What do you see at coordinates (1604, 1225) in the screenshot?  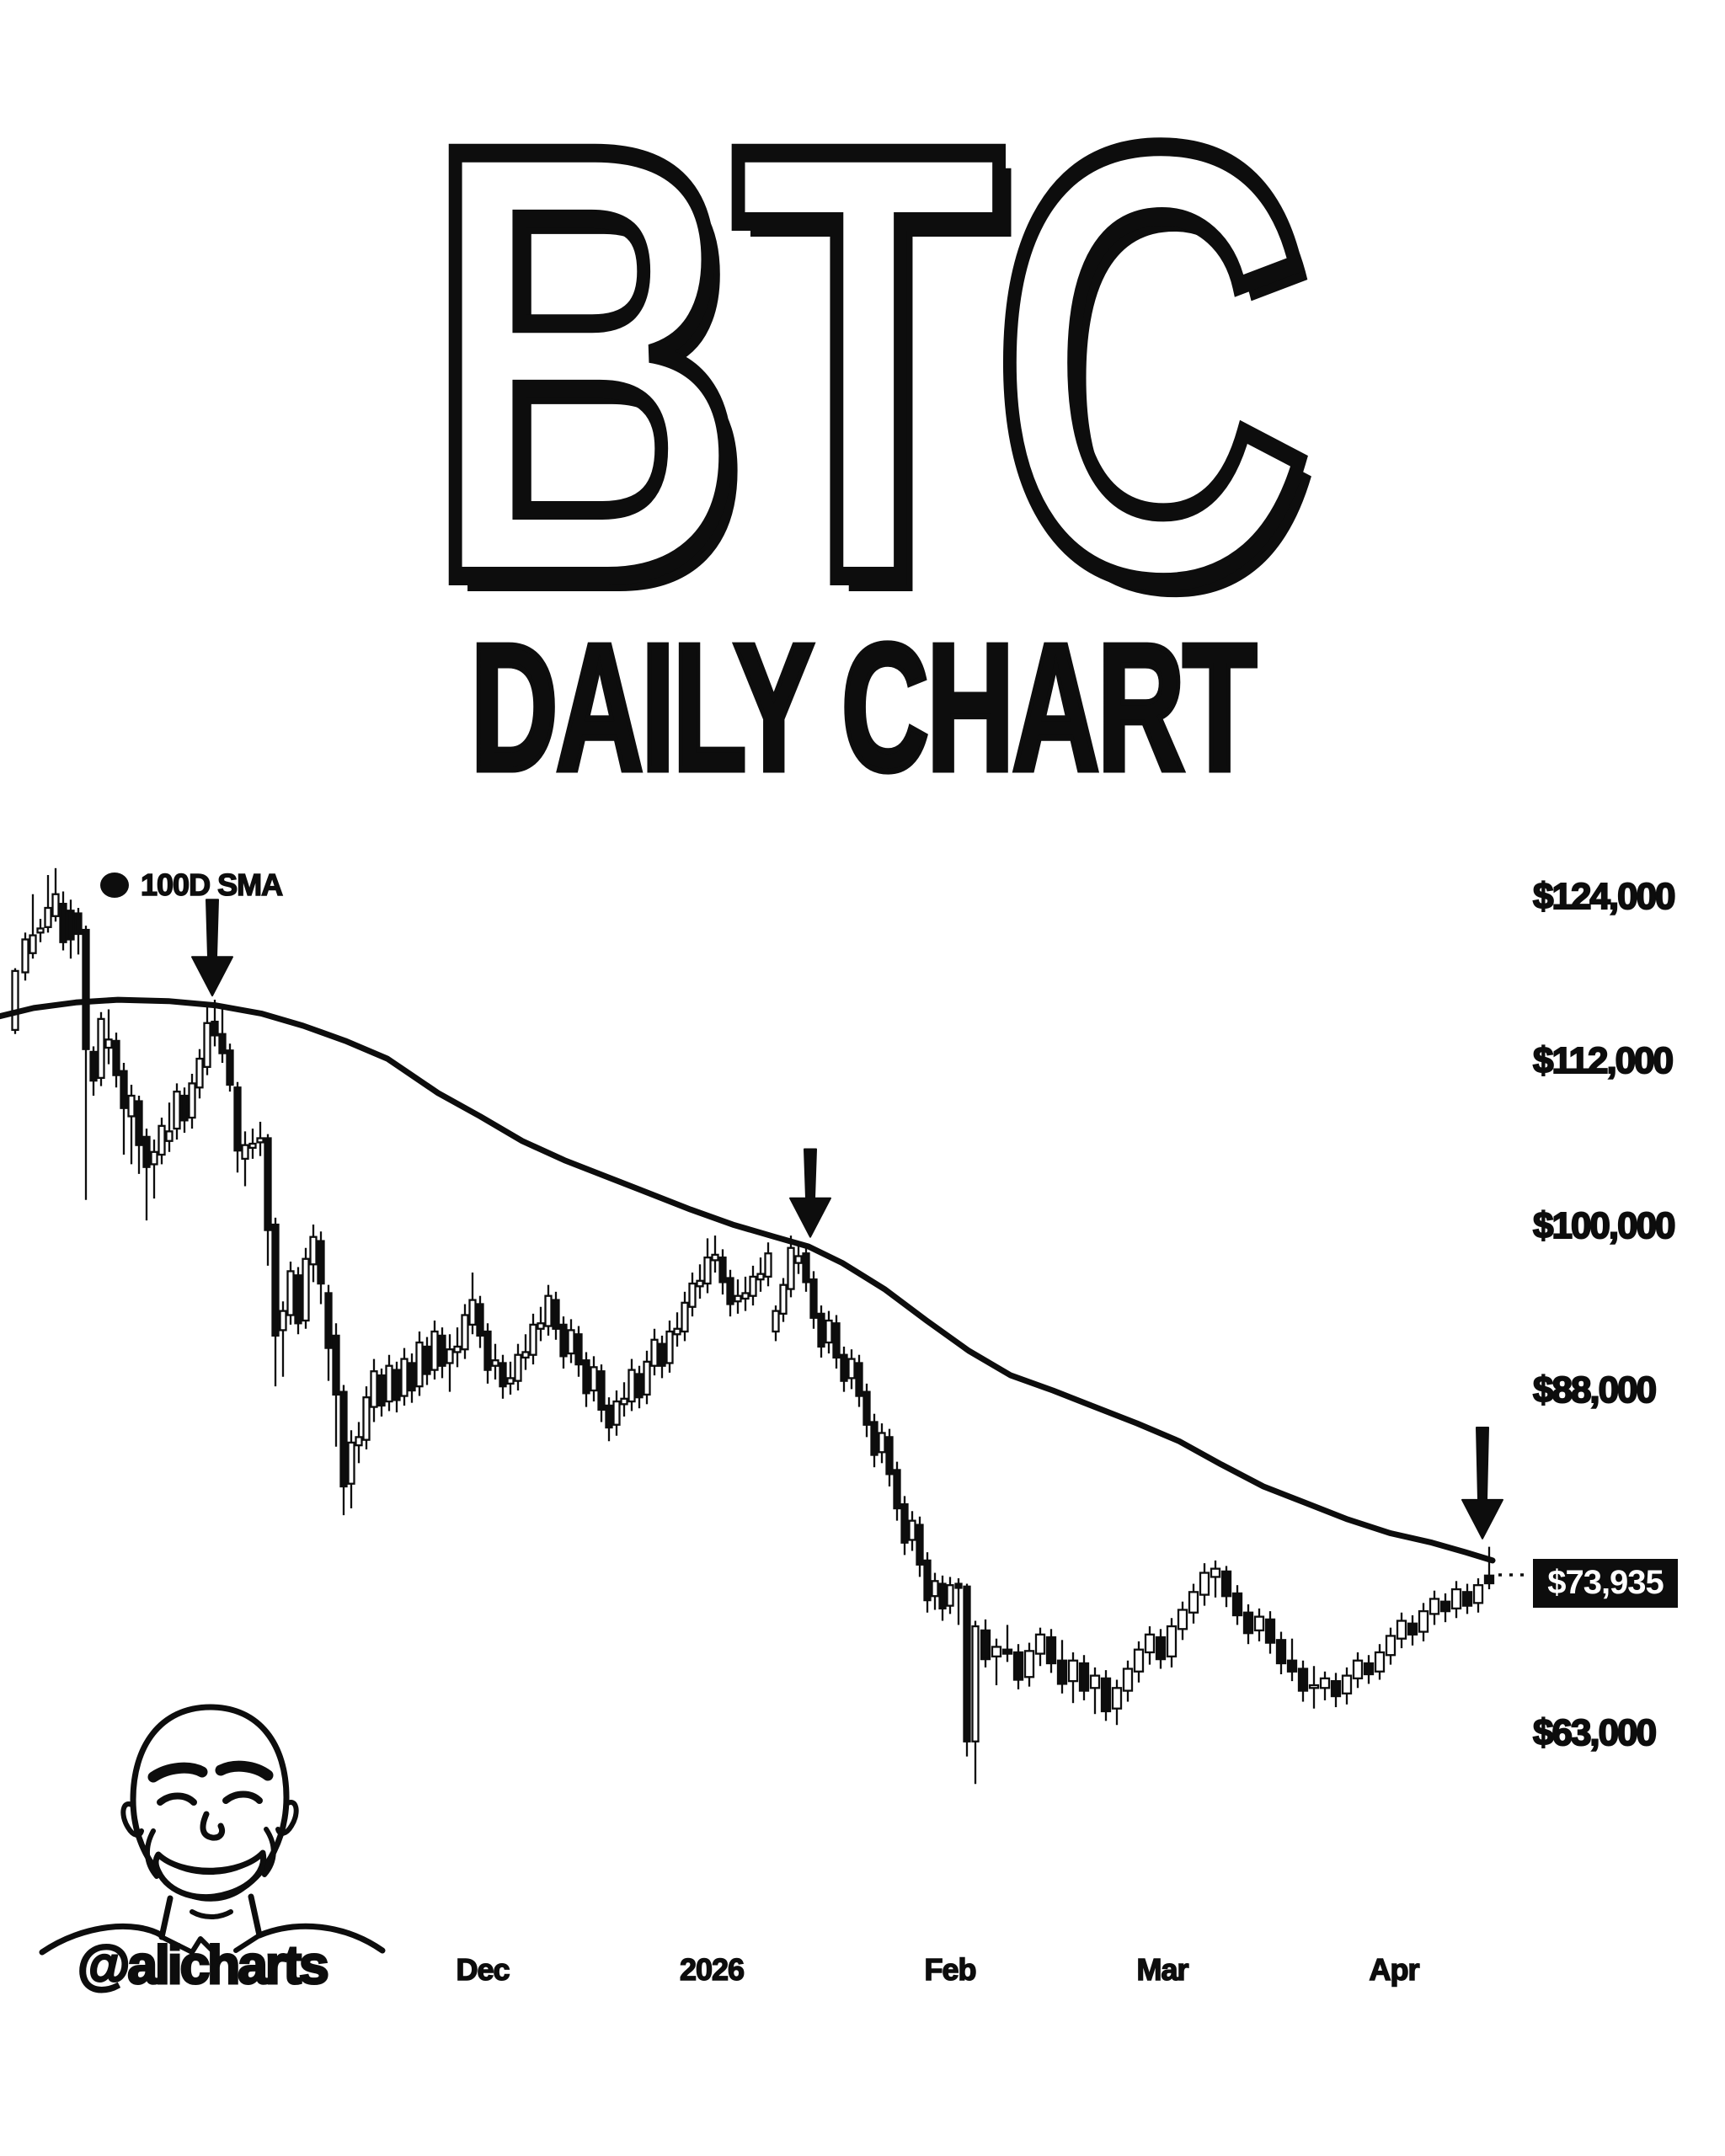 I see `y-axis-label: $100,000` at bounding box center [1604, 1225].